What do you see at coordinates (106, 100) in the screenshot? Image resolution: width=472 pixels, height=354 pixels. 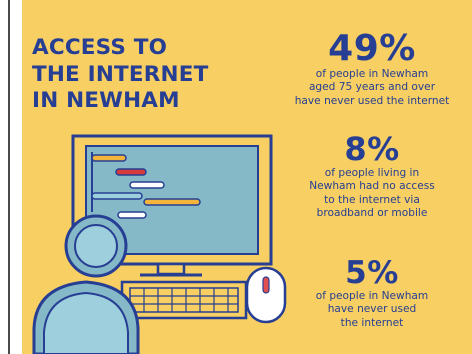 I see `title-line: IN NEWHAM` at bounding box center [106, 100].